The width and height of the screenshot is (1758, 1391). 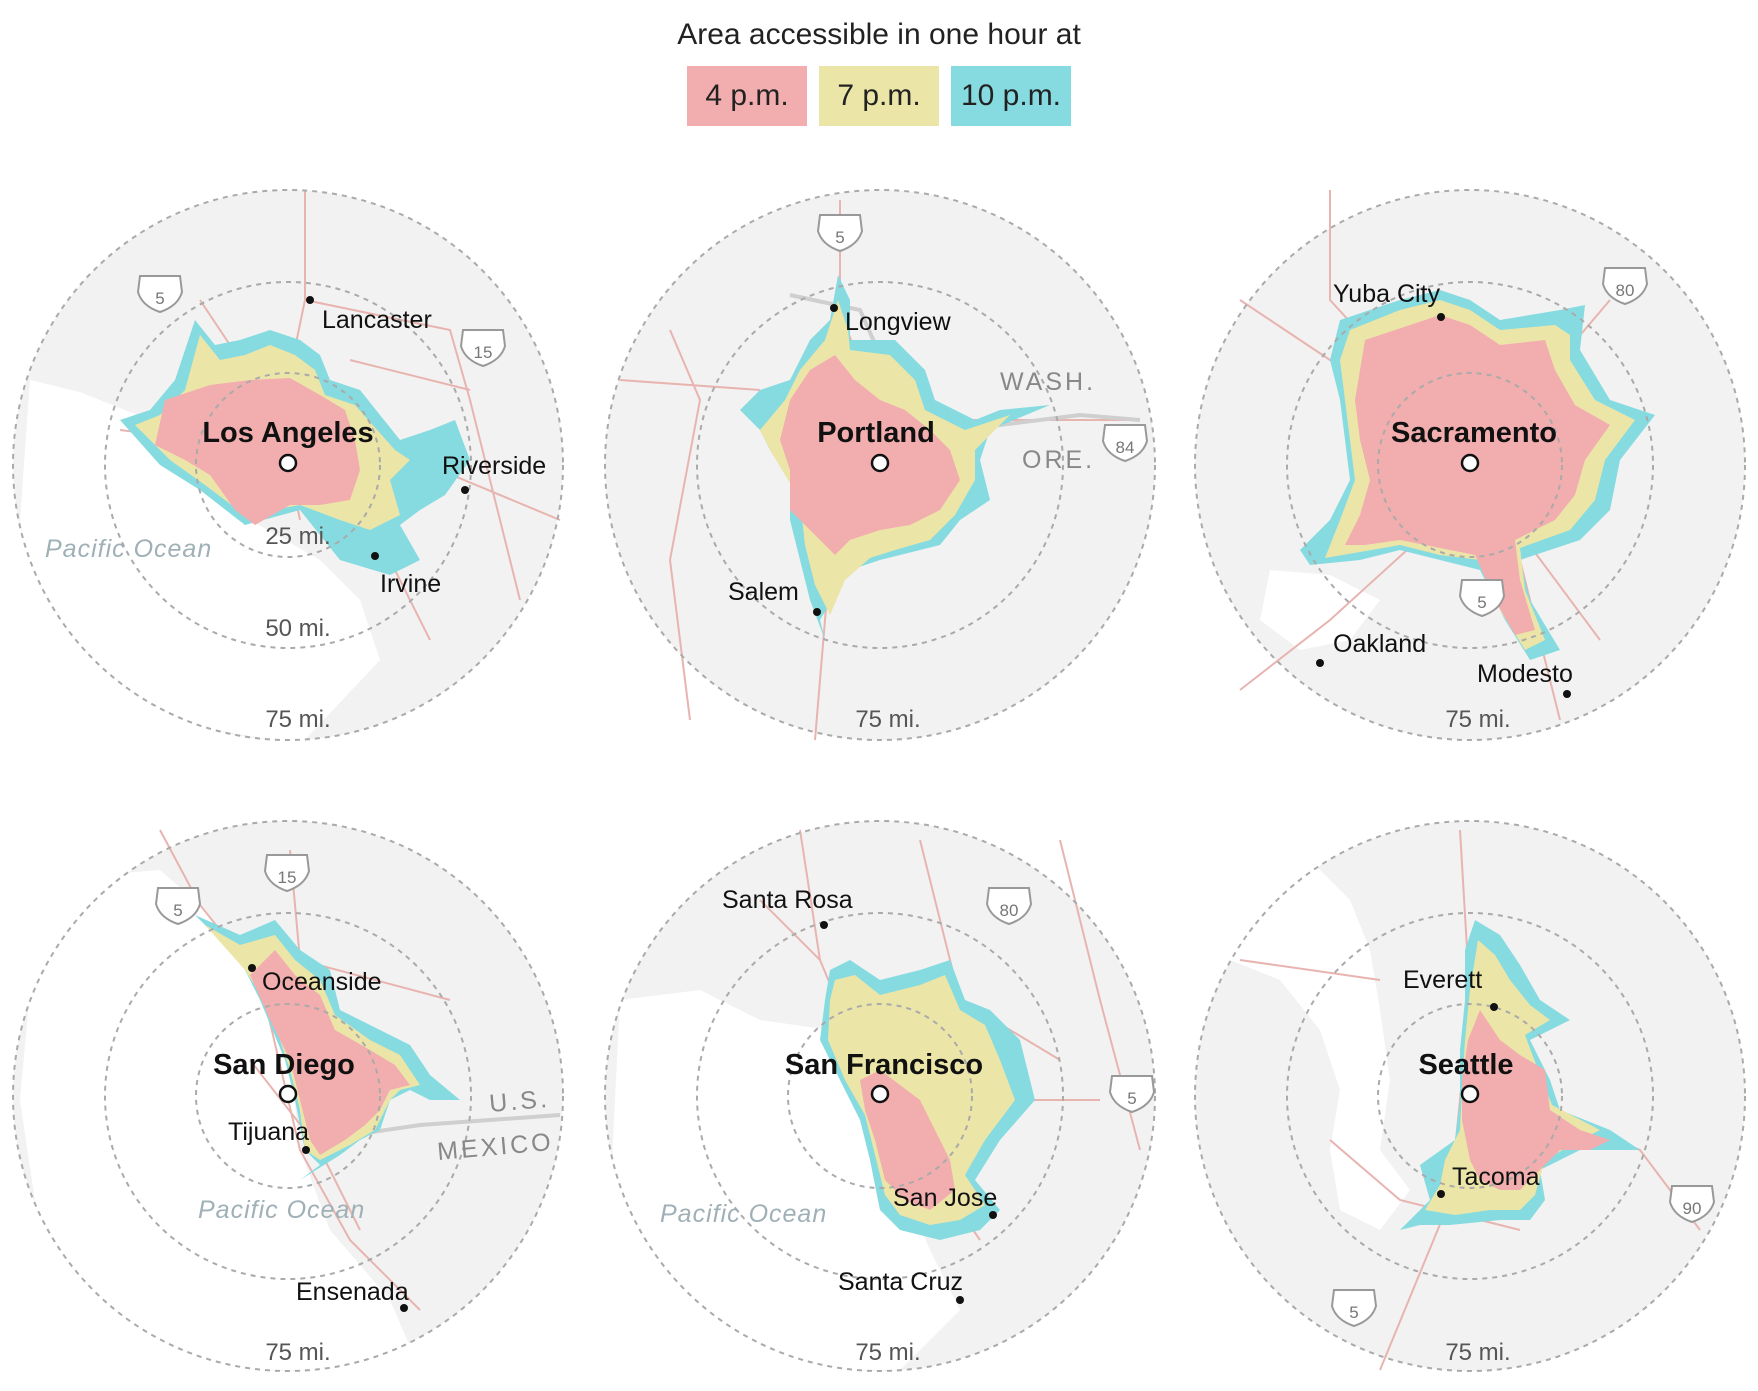 What do you see at coordinates (1387, 294) in the screenshot?
I see `place-label-yuba-city: Yuba City` at bounding box center [1387, 294].